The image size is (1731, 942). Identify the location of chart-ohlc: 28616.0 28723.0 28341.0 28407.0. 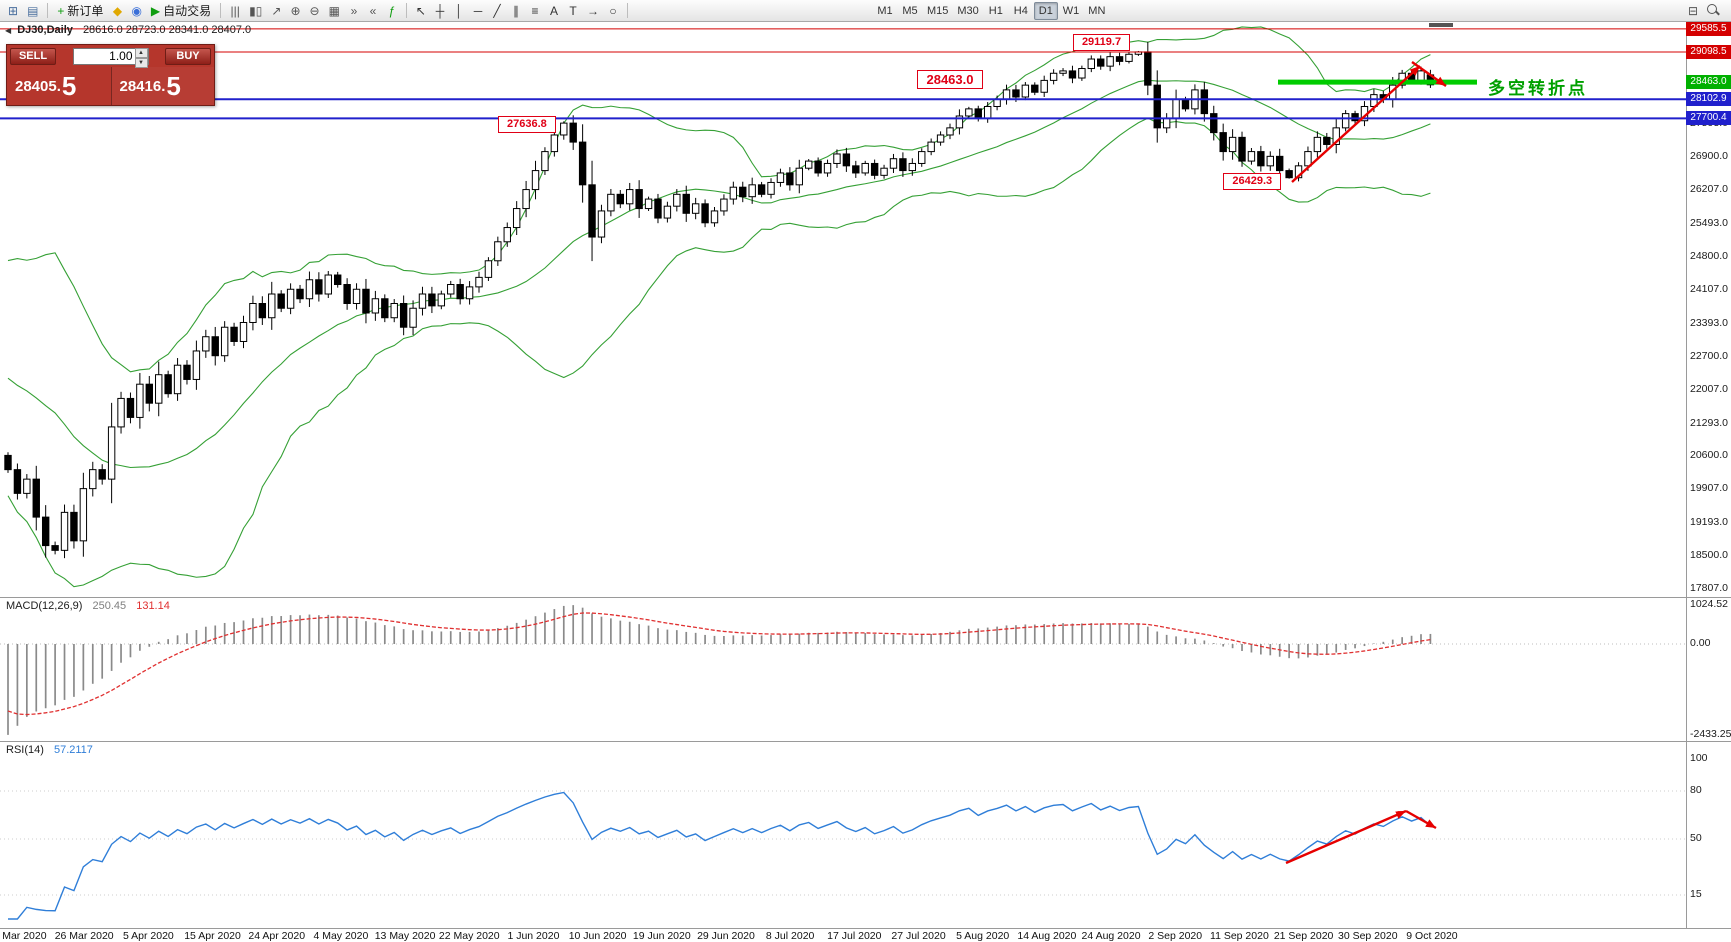
(167, 30).